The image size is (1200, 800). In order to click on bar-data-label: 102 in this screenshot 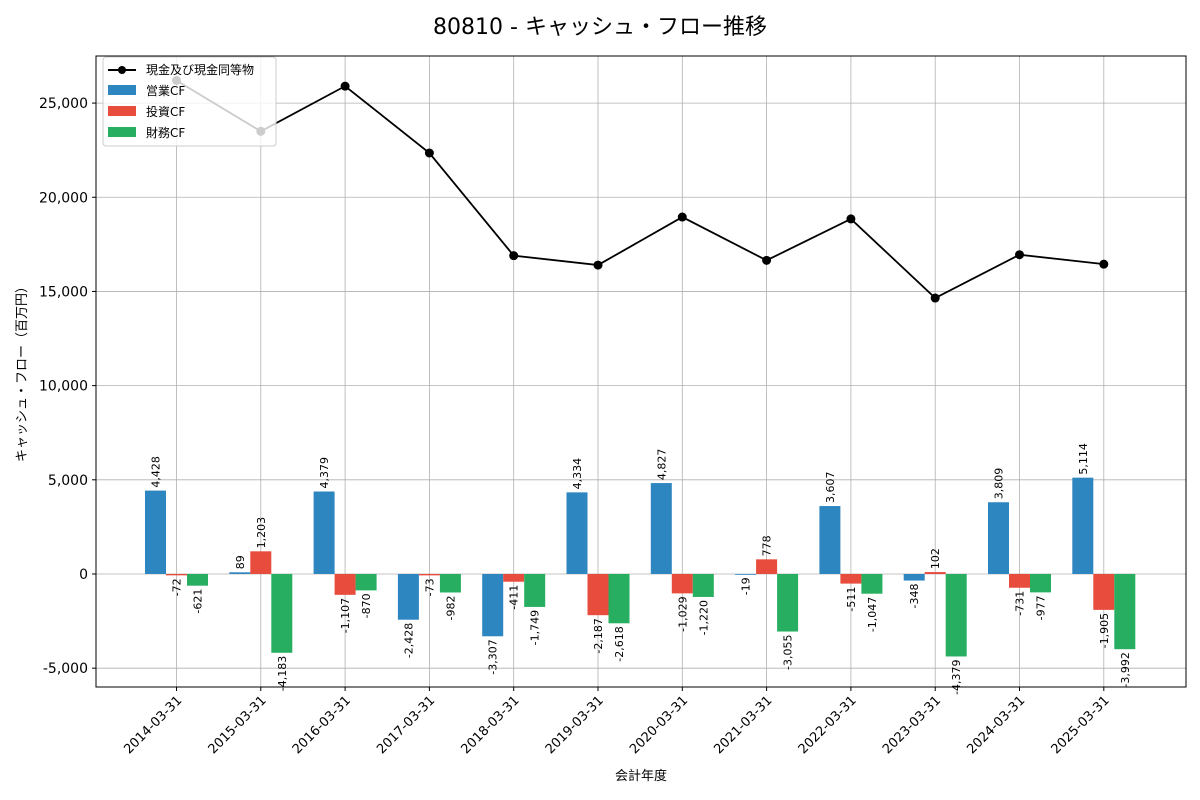, I will do `click(935, 558)`.